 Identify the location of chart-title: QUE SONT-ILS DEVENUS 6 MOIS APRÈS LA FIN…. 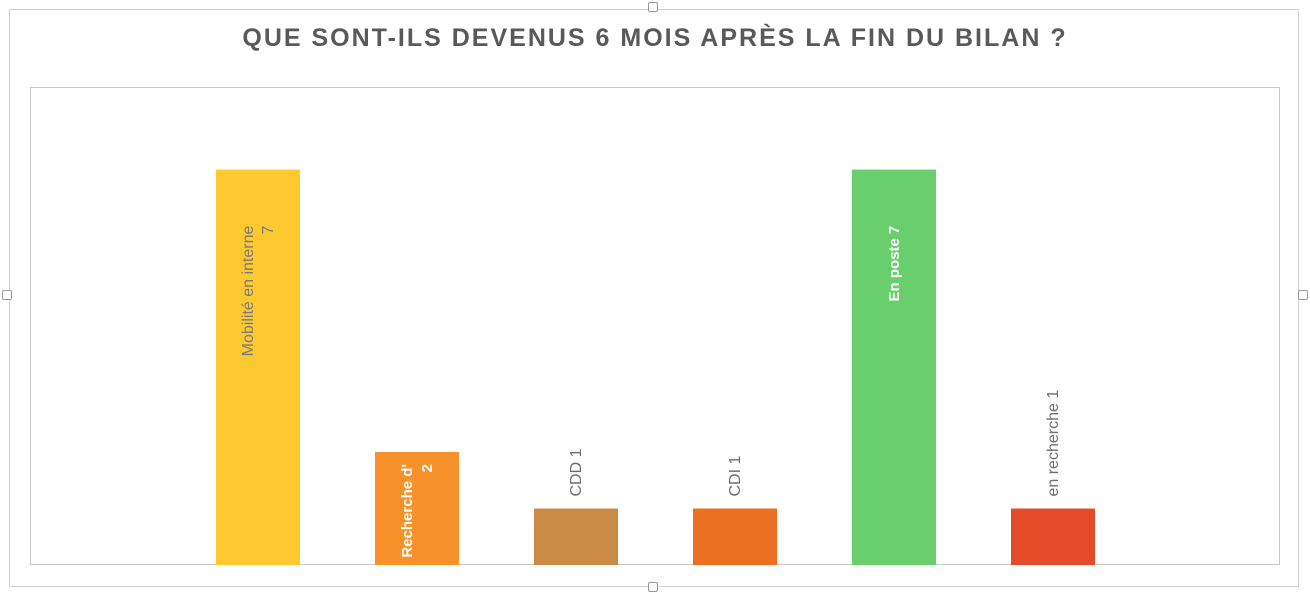
(655, 38).